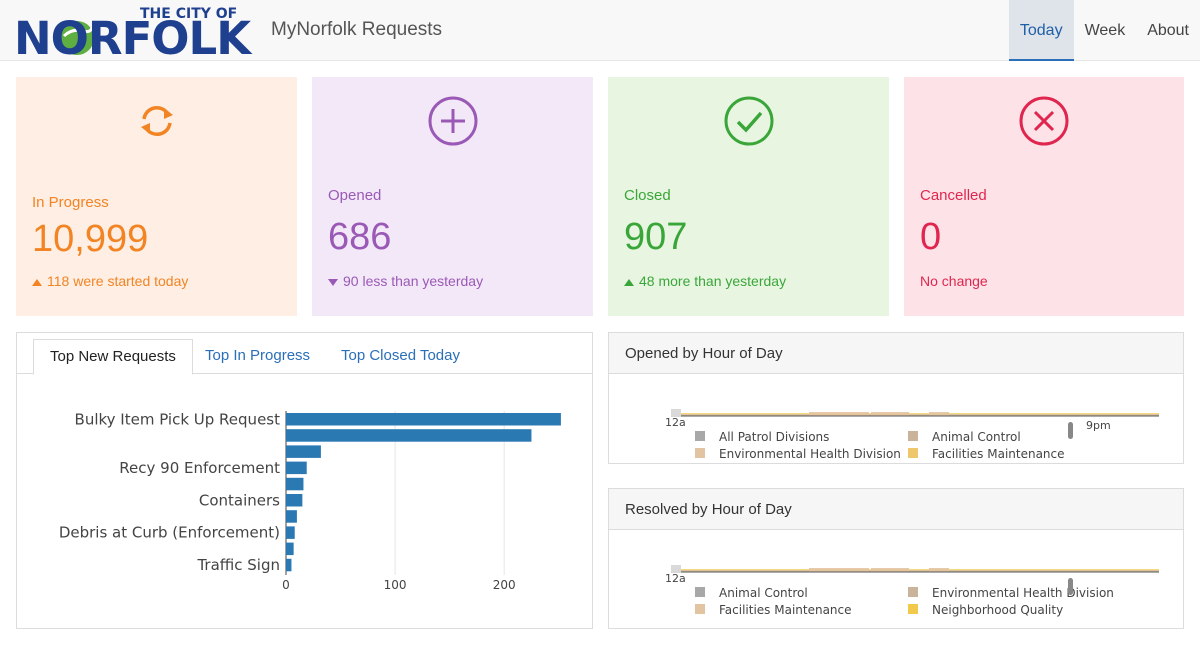 The image size is (1200, 645). Describe the element at coordinates (1044, 196) in the screenshot. I see `cancelled-card: Cancelled 0 No change` at that location.